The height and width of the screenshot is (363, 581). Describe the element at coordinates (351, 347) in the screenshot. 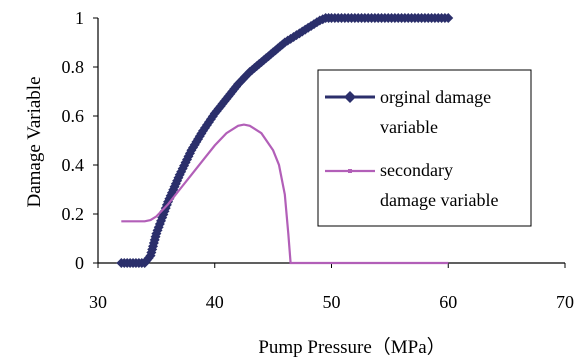

I see `x-axis-title: Pump Pressure（MPa）` at that location.